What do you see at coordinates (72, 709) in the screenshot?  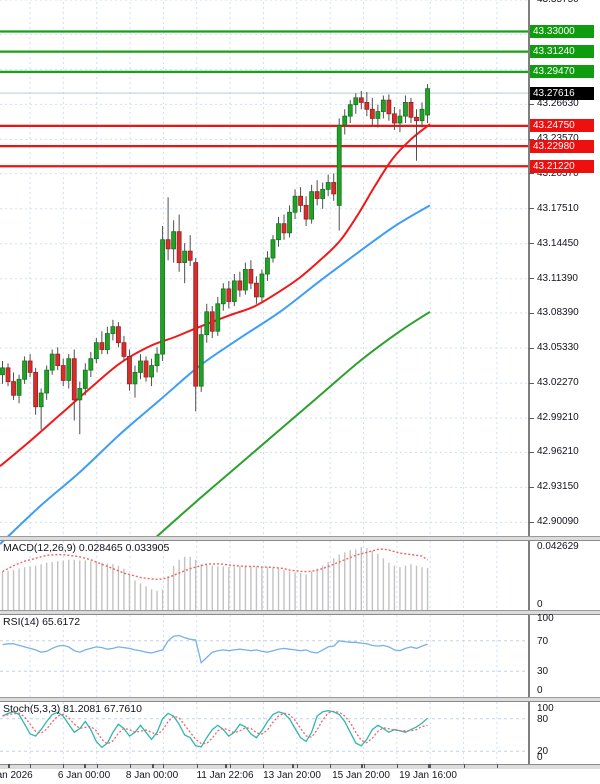 I see `stoch-indicator-label: Stoch(5,3,3) 81.2081 67.7610` at bounding box center [72, 709].